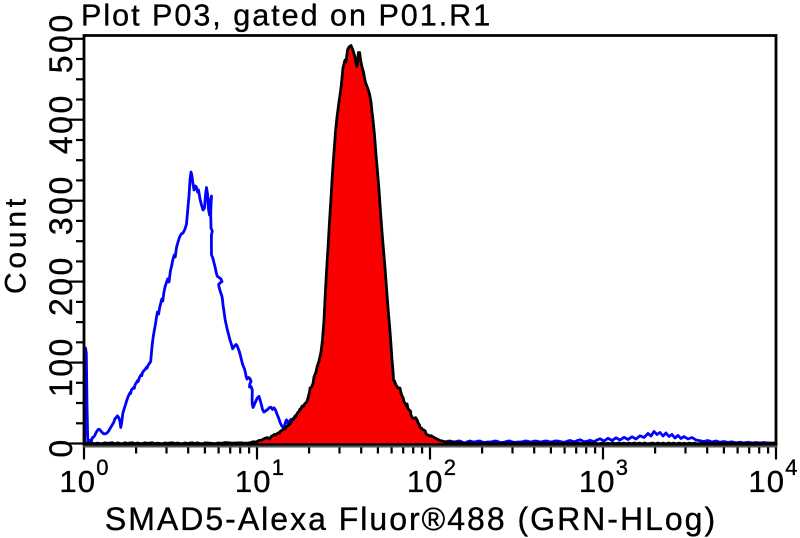 The image size is (800, 538). I want to click on svg-text: Plot P03, gated on P01.R1, so click(286, 16).